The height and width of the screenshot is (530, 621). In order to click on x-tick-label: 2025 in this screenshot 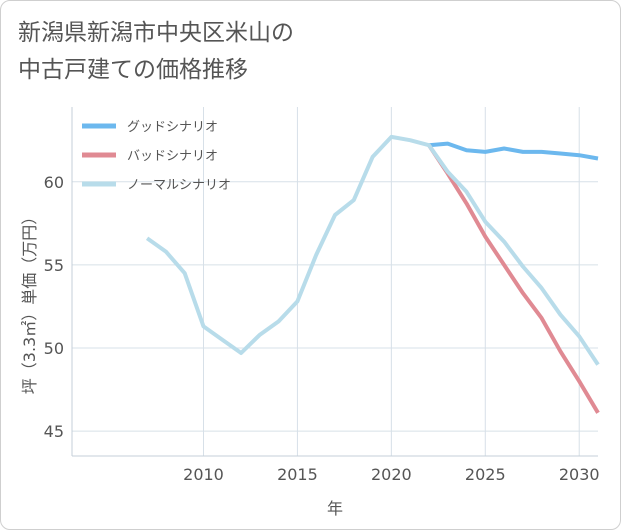, I will do `click(485, 474)`.